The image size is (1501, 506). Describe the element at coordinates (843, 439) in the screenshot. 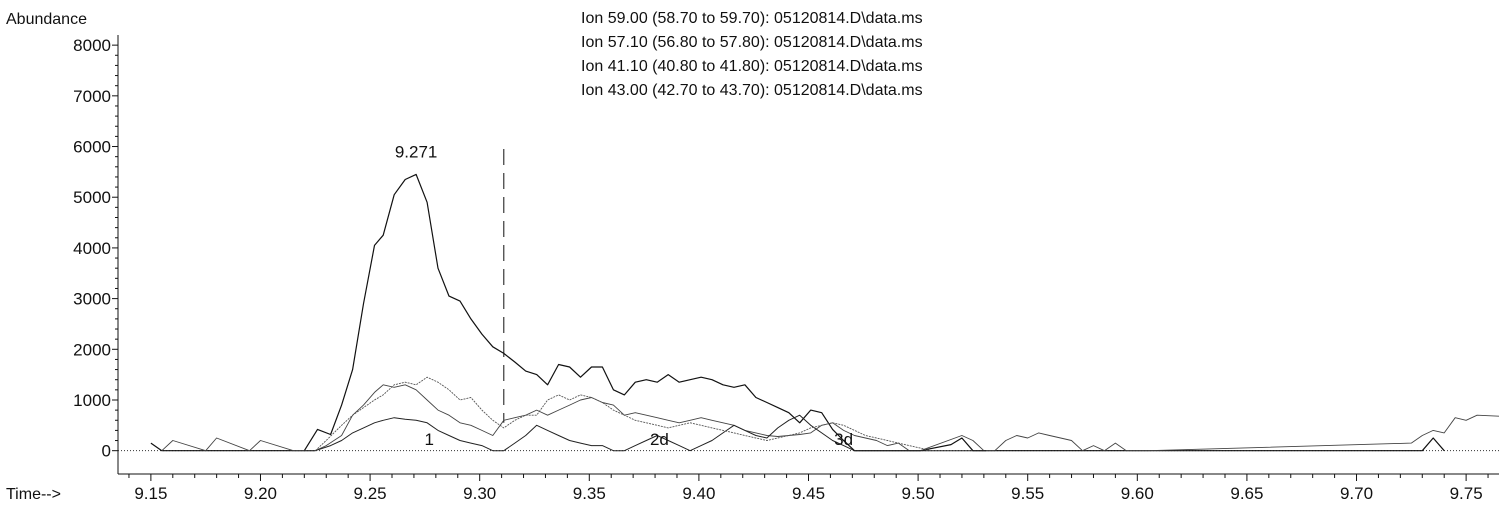

I see `peak-annotation: 3d` at that location.